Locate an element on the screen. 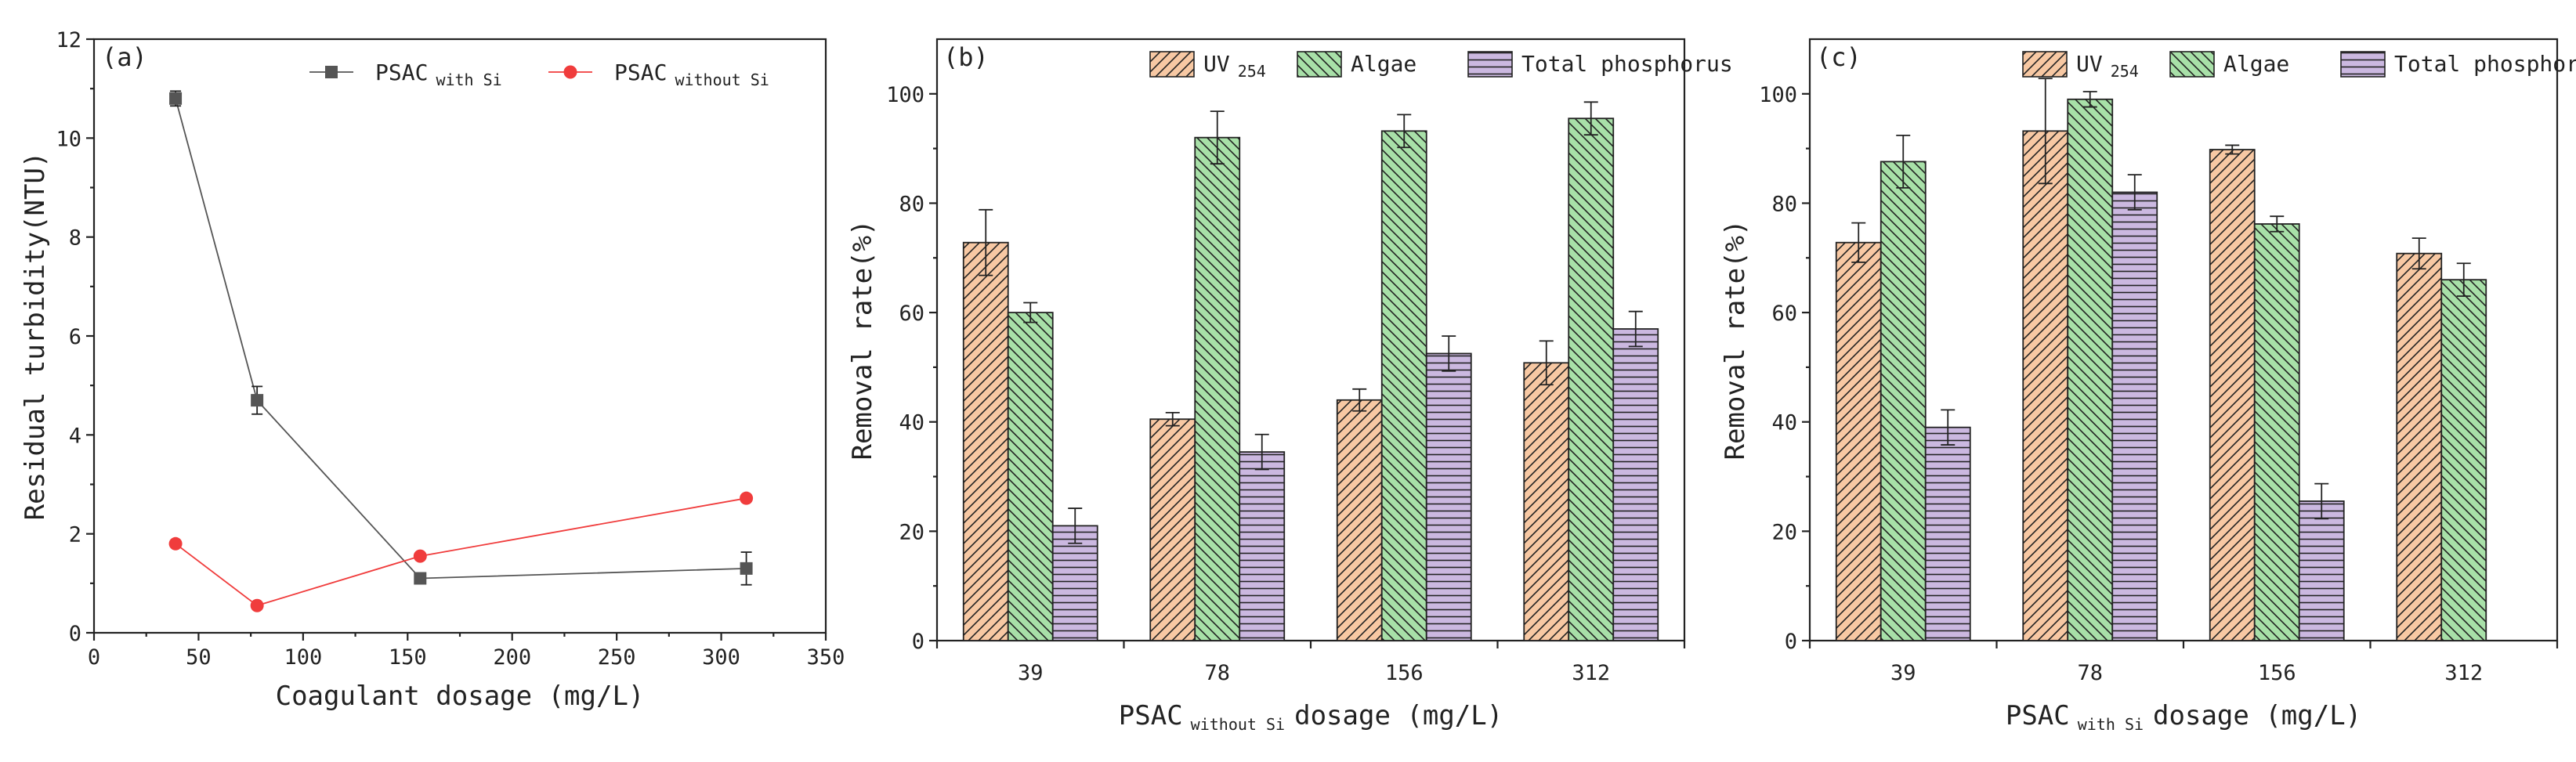  x-axis-title: PSAC without Si dosage (mg/L) is located at coordinates (1311, 717).